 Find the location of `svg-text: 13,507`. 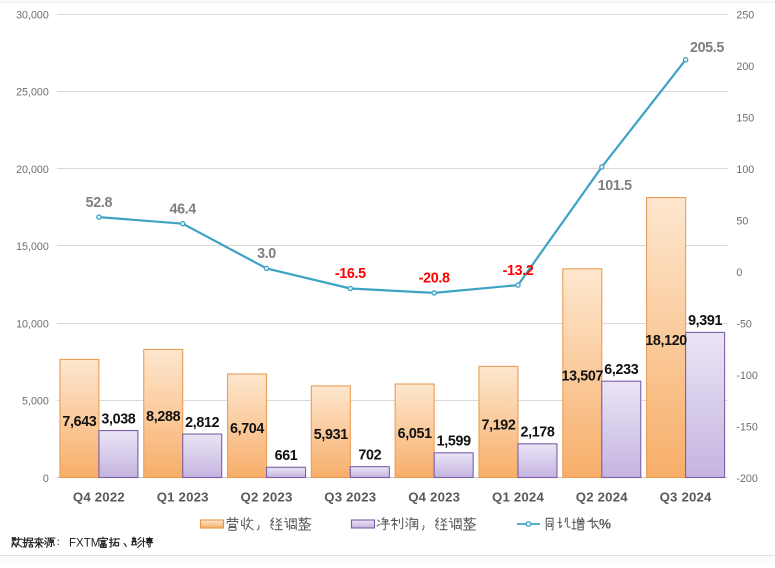

svg-text: 13,507 is located at coordinates (582, 377).